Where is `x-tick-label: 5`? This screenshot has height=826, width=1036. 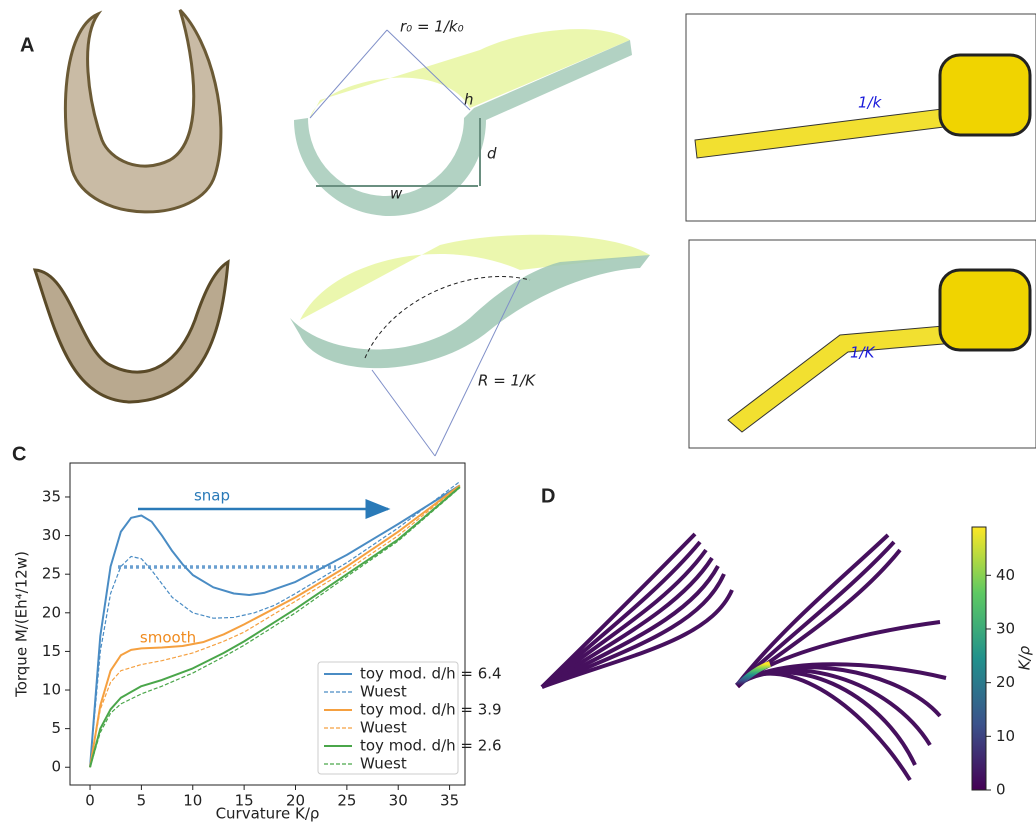
x-tick-label: 5 is located at coordinates (142, 801).